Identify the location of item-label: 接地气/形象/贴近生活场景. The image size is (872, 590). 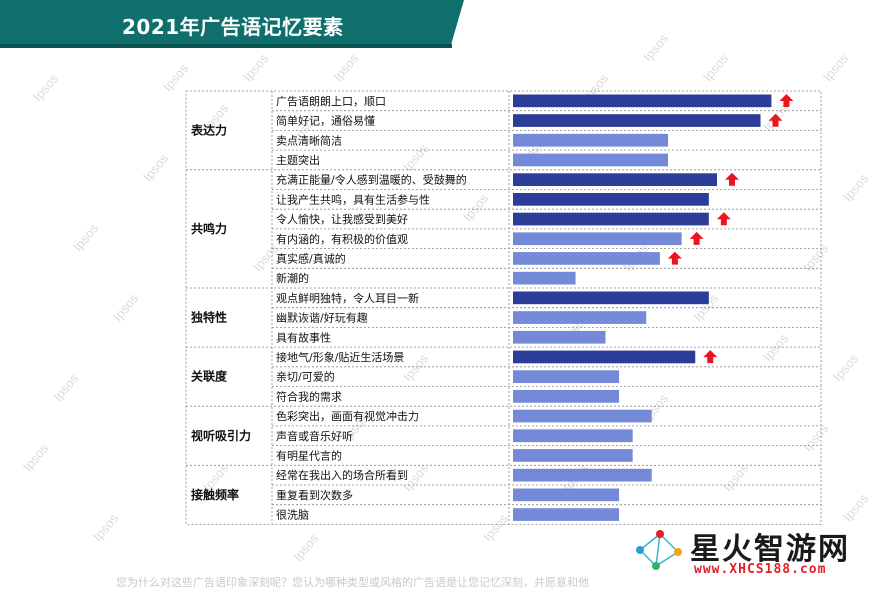
(340, 357).